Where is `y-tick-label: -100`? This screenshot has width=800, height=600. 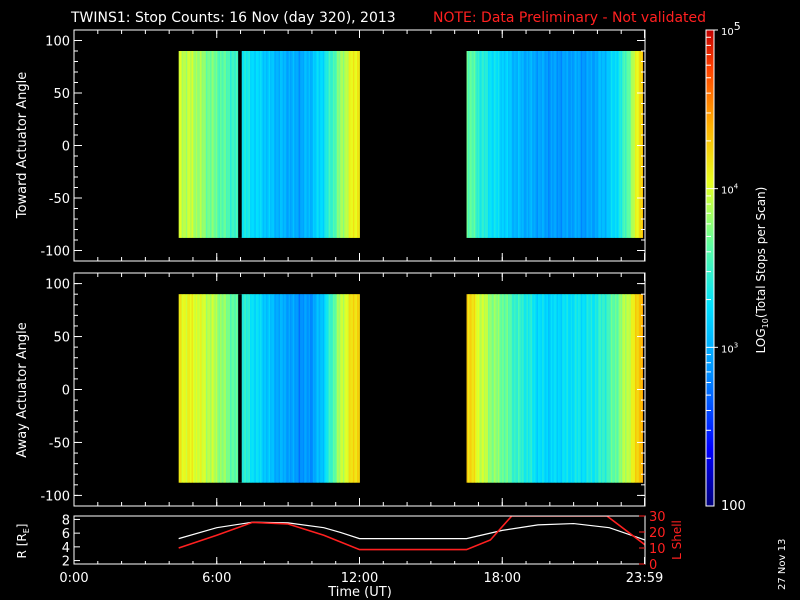 y-tick-label: -100 is located at coordinates (55, 252).